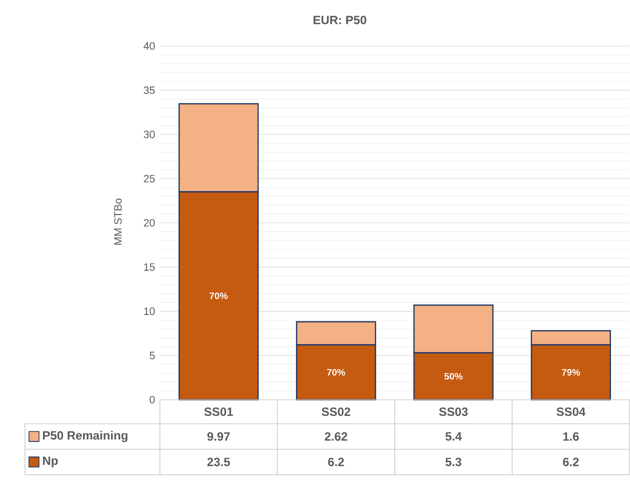 Image resolution: width=630 pixels, height=481 pixels. What do you see at coordinates (152, 356) in the screenshot?
I see `y-tick-label: 5` at bounding box center [152, 356].